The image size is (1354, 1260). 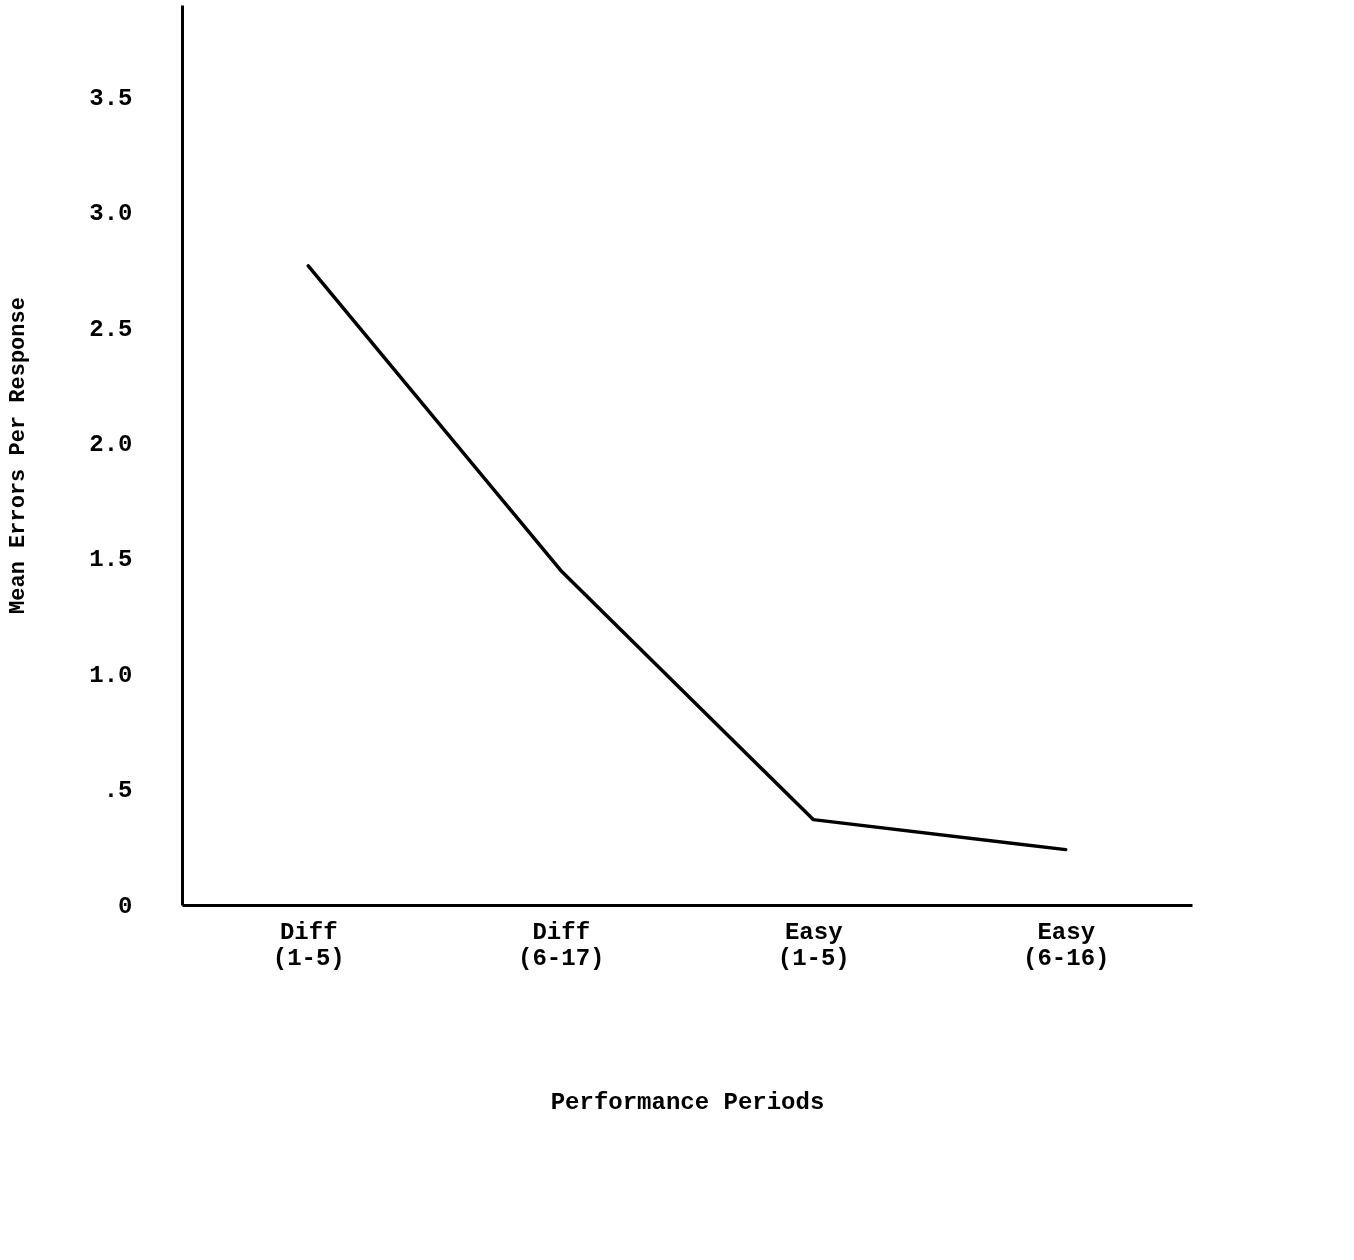 I want to click on y-tick-label: 3.5, so click(x=111, y=98).